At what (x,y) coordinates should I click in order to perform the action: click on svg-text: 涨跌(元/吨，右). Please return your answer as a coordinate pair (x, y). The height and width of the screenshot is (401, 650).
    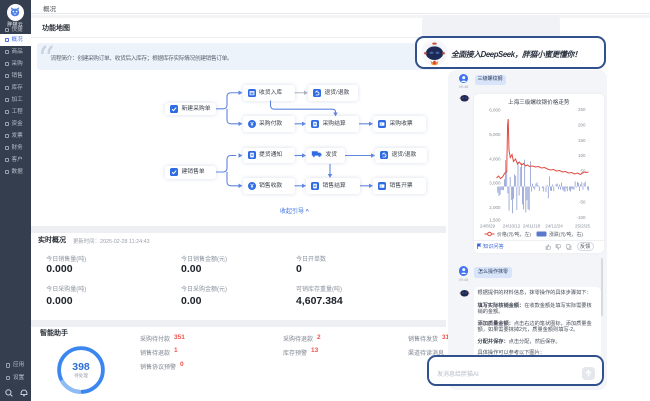
    Looking at the image, I should click on (566, 234).